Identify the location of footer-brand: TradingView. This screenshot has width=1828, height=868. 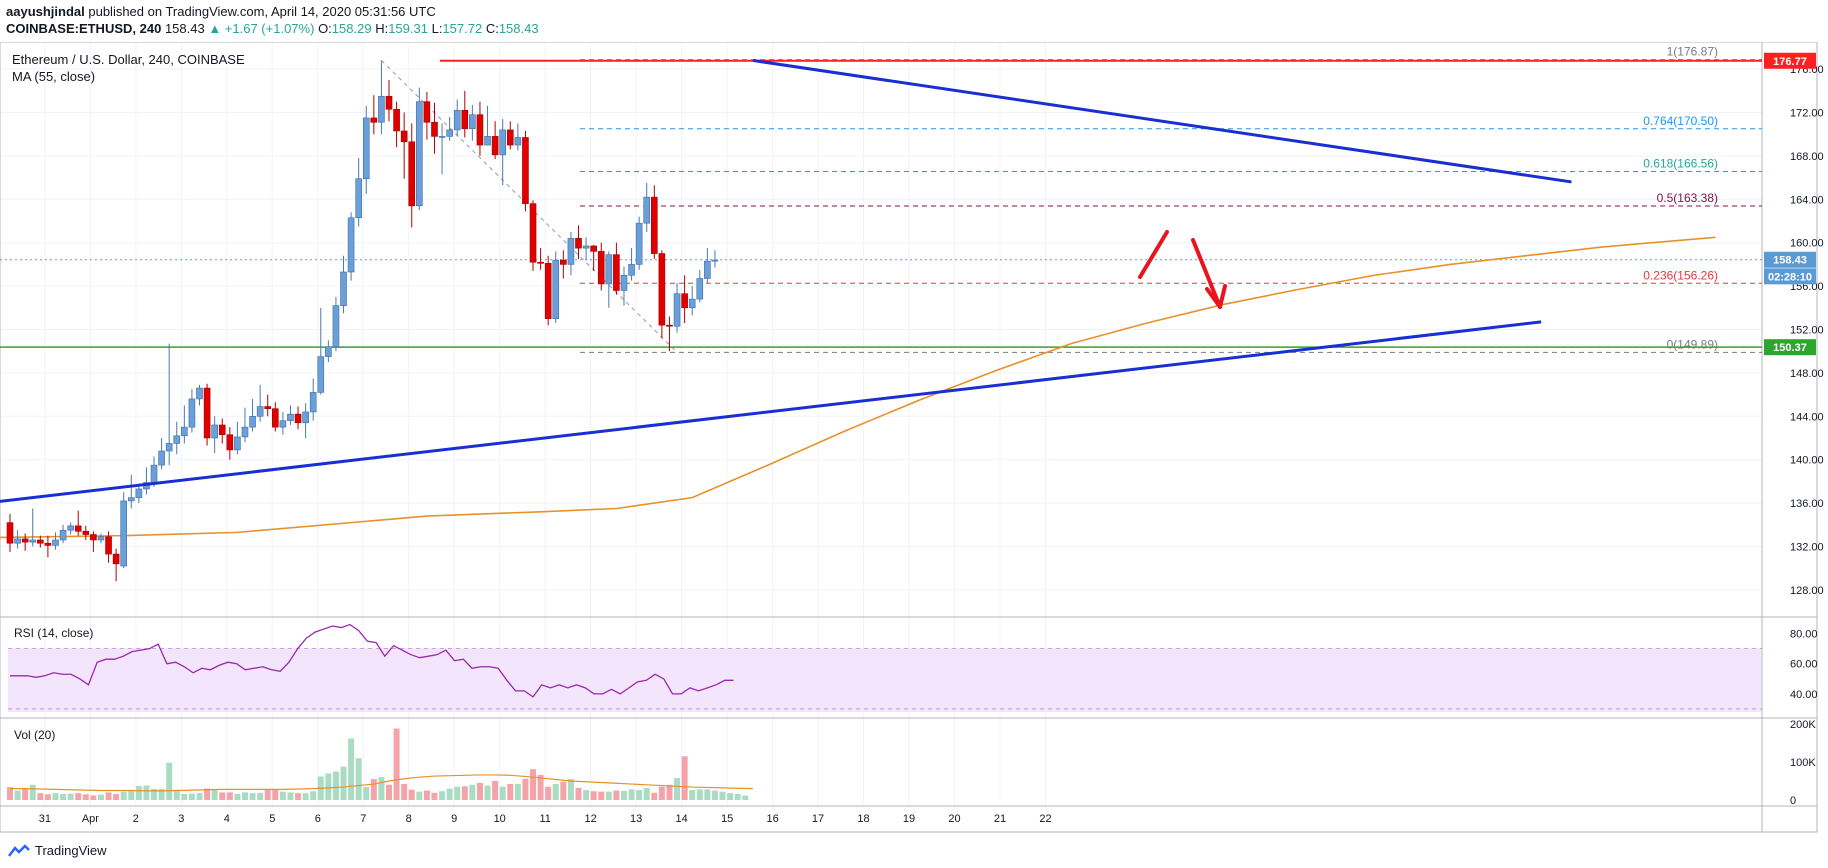
(57, 850).